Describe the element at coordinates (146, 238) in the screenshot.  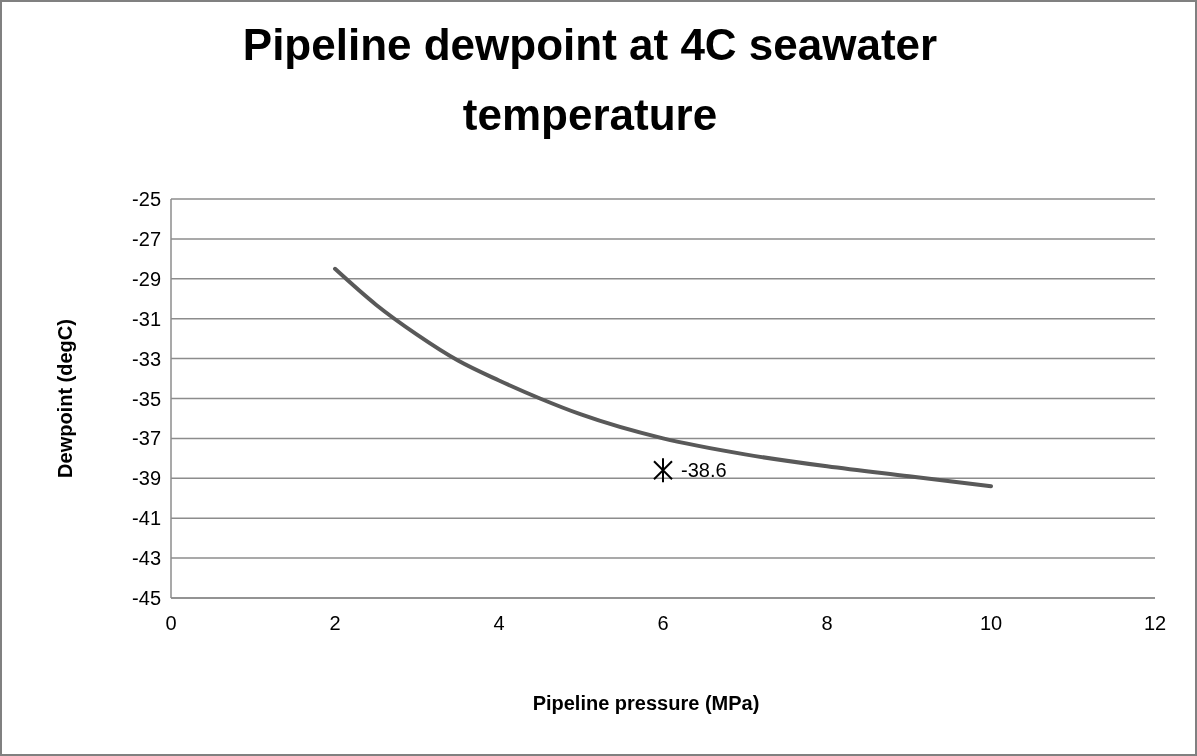
I see `y-tick-label: -27` at that location.